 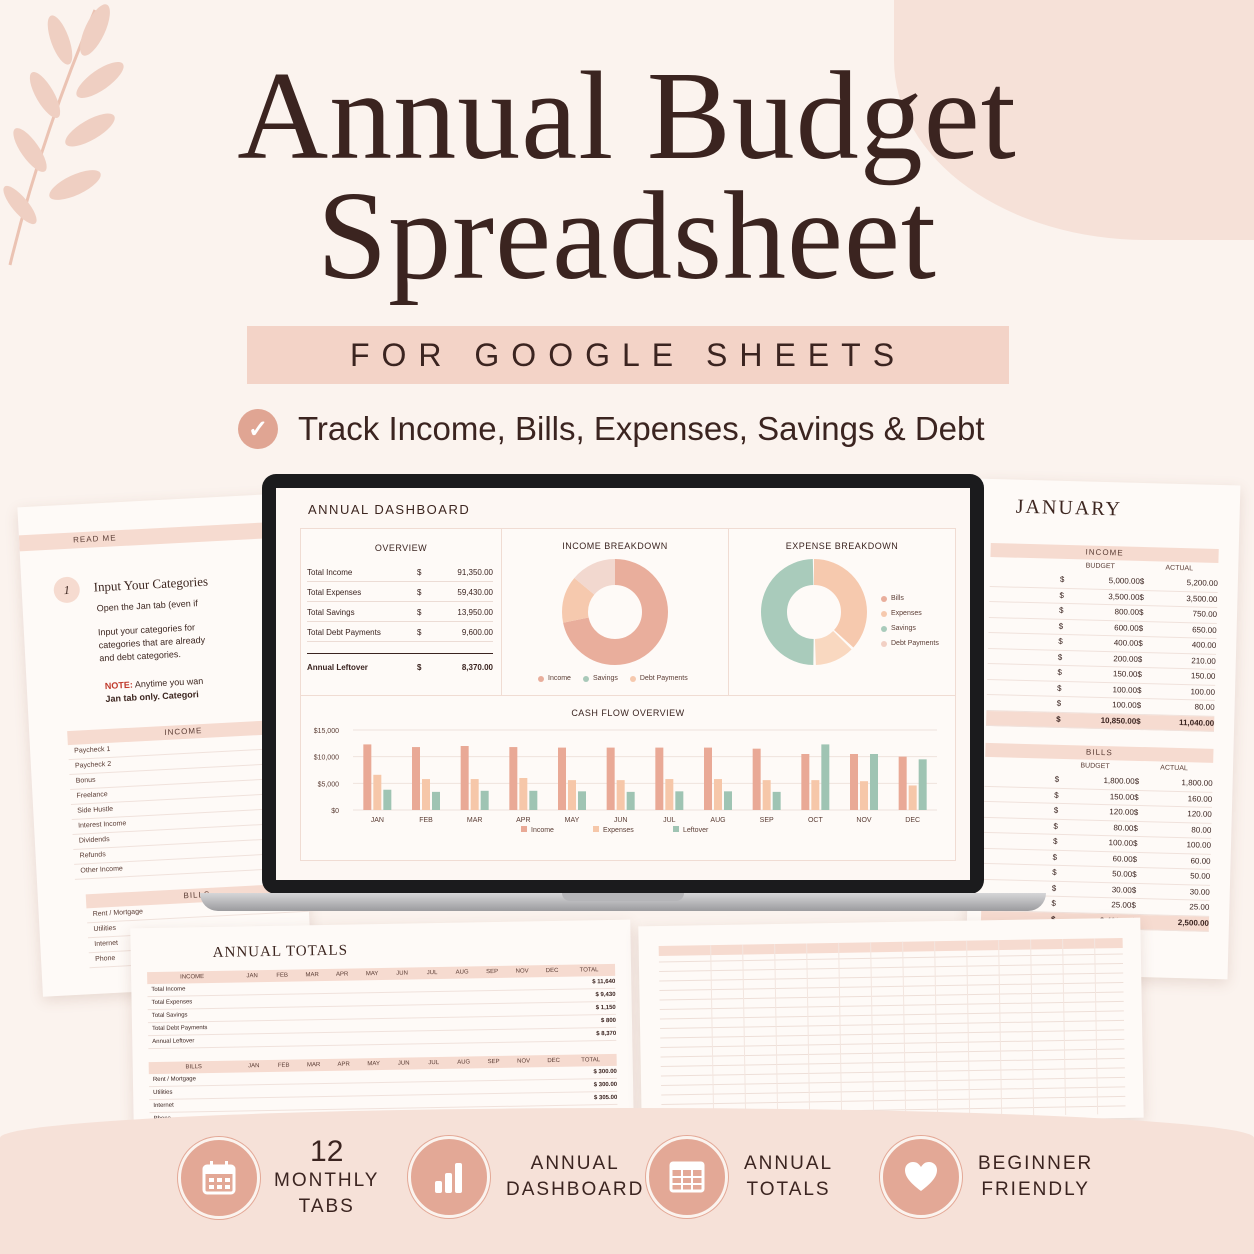 What do you see at coordinates (335, 811) in the screenshot?
I see `y-tick-label: $0` at bounding box center [335, 811].